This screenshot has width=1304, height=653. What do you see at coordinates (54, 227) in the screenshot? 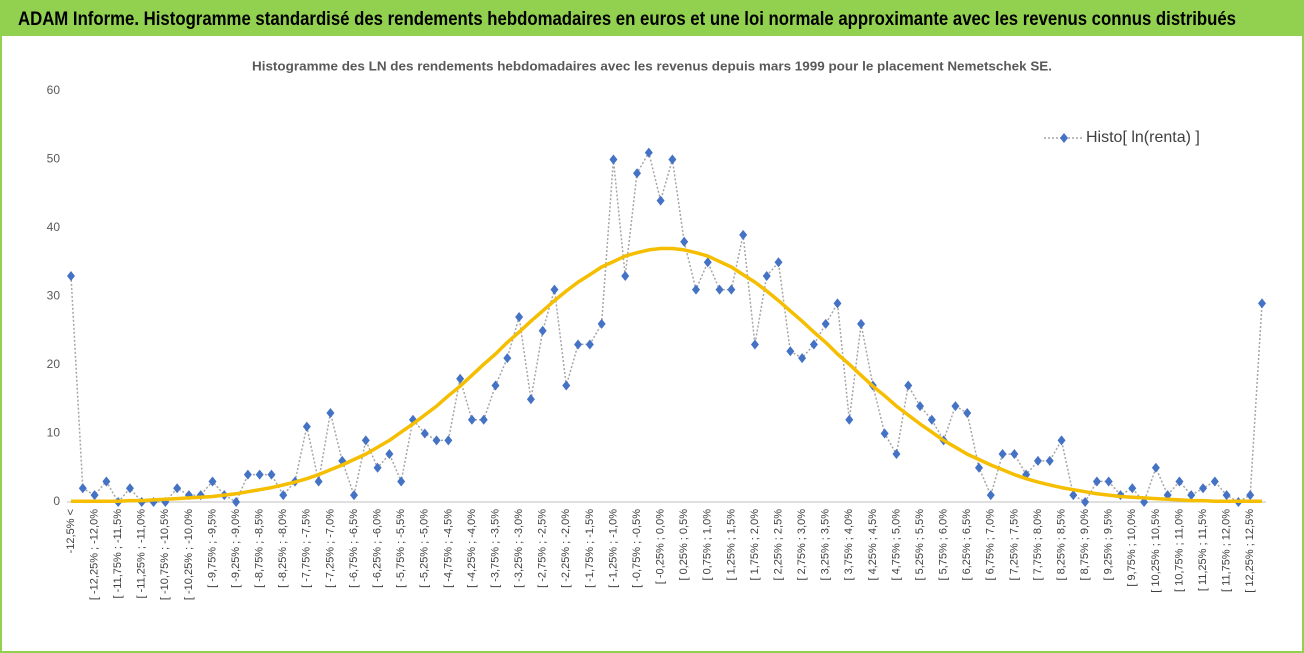
I see `y-tick-label: 40` at bounding box center [54, 227].